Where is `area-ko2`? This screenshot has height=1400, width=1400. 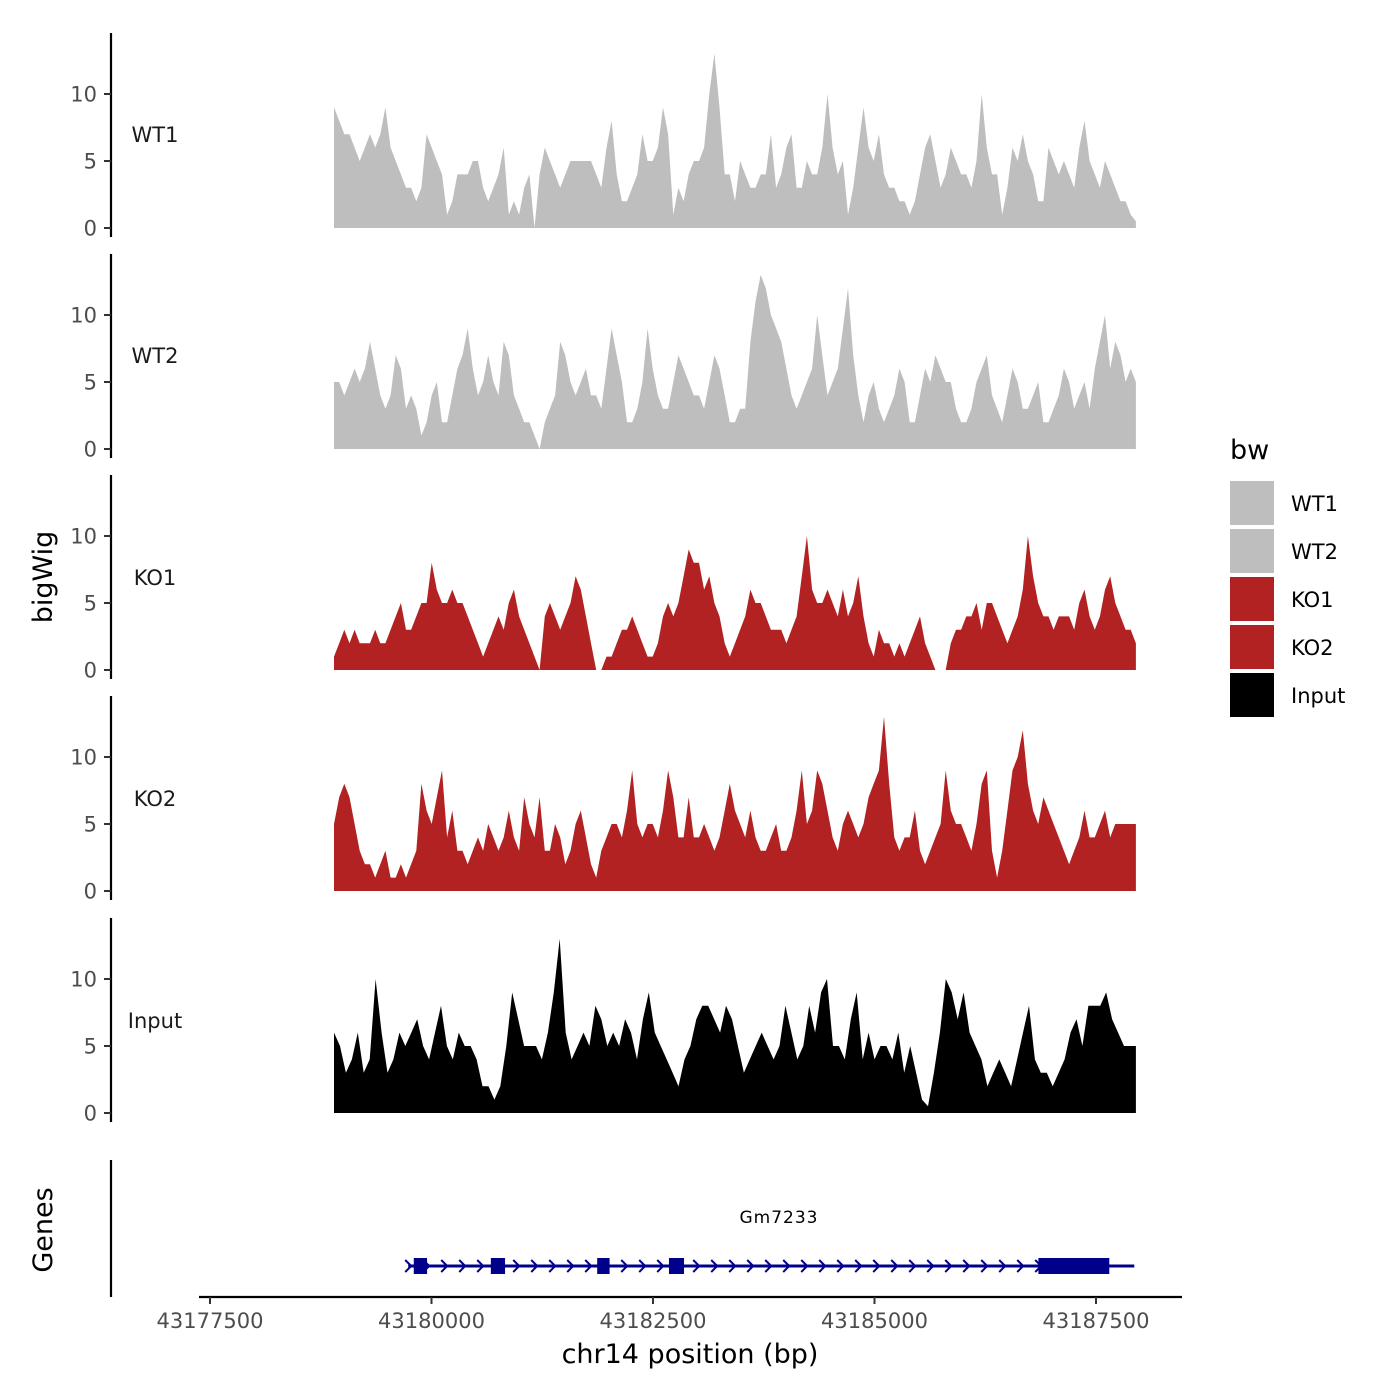 area-ko2 is located at coordinates (735, 803).